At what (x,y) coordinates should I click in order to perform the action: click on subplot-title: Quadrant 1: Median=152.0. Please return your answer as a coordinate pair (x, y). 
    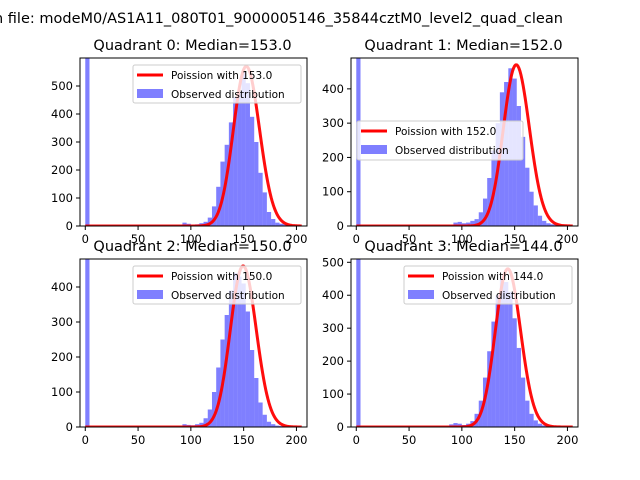
    Looking at the image, I should click on (463, 46).